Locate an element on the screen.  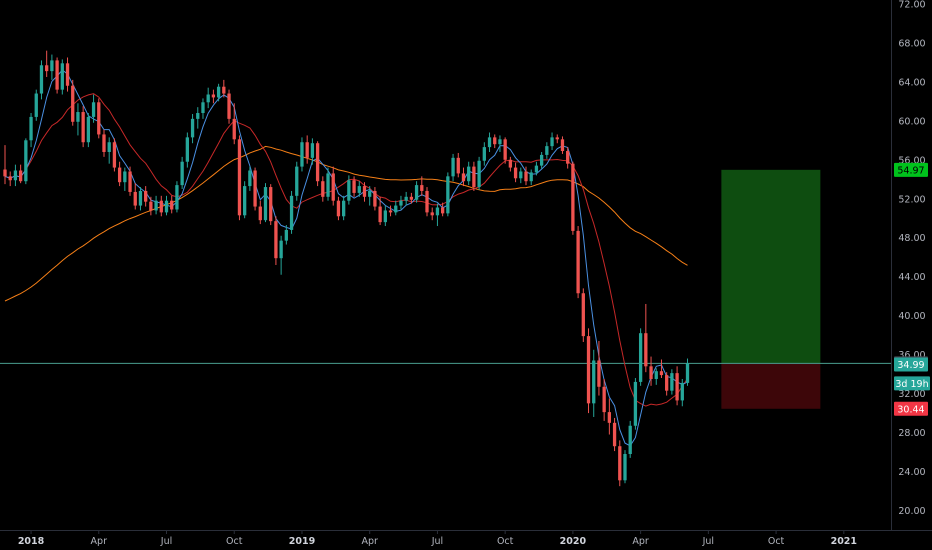
stop-loss-zone is located at coordinates (771, 386).